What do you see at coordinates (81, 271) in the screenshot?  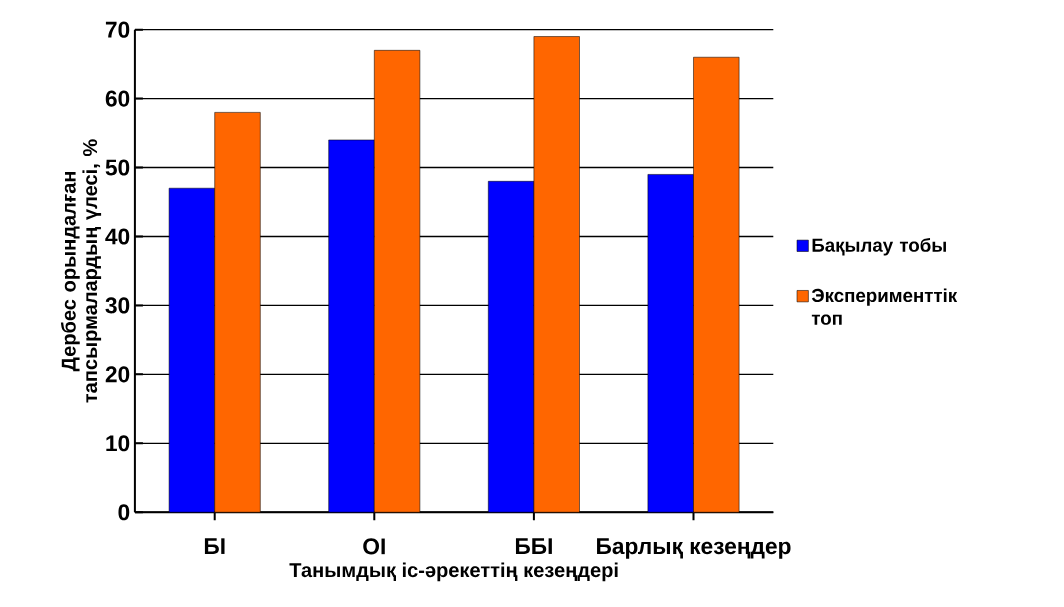 I see `y-axis-title: Дербес орындалған тапсырмалардың үлесі, %` at bounding box center [81, 271].